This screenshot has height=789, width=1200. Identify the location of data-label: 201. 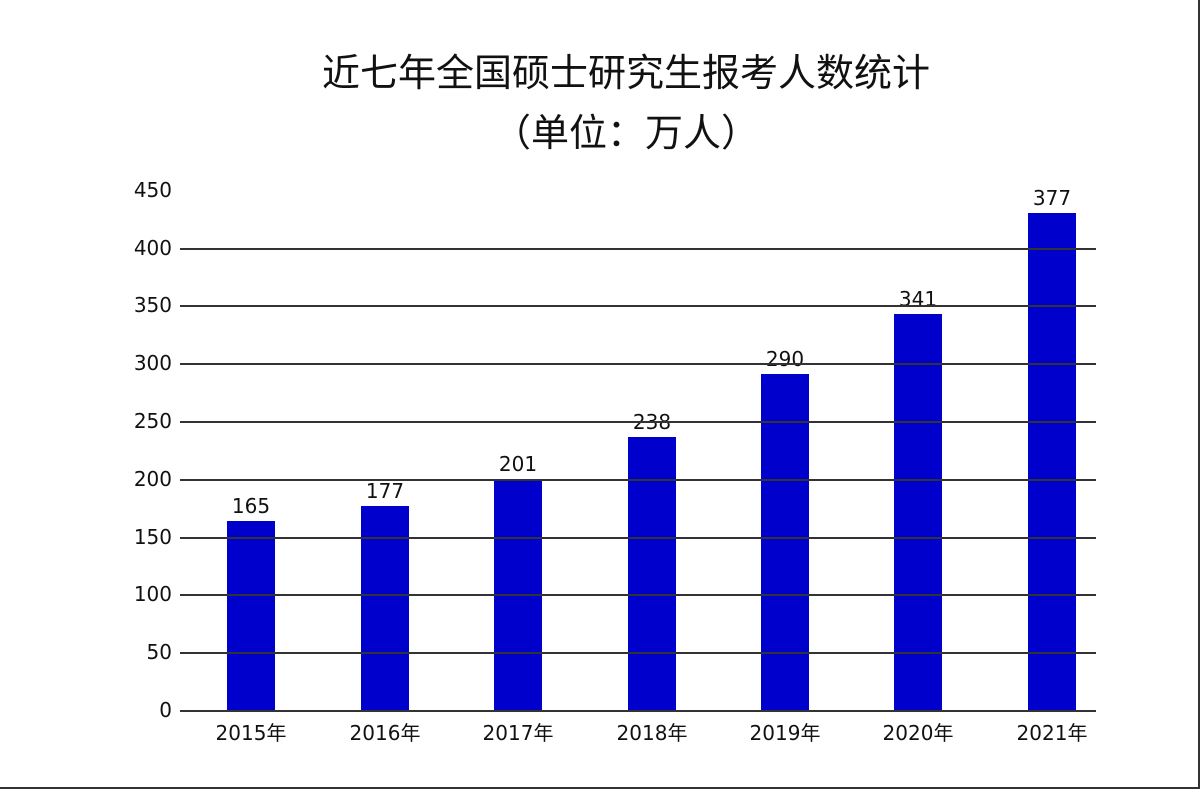
(518, 464).